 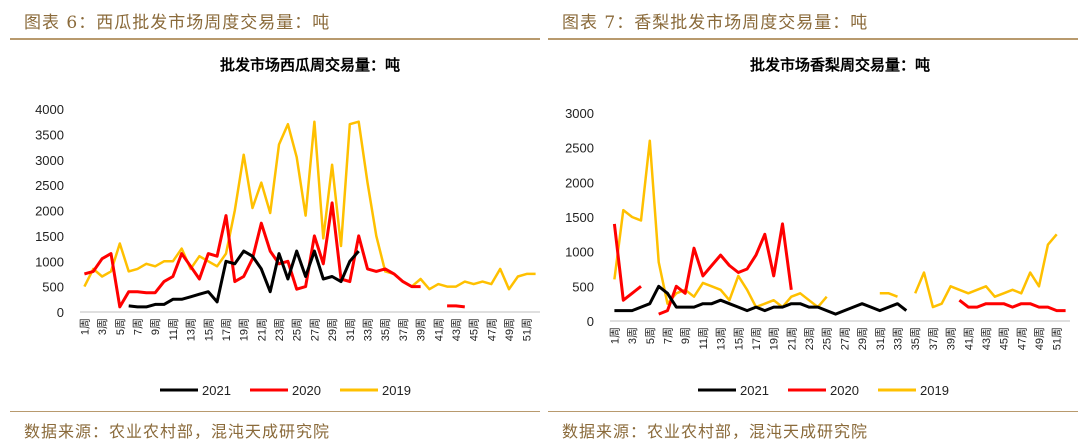 I want to click on figure-title: 图表 6：西瓜批发市场周度交易量：吨, so click(x=177, y=23).